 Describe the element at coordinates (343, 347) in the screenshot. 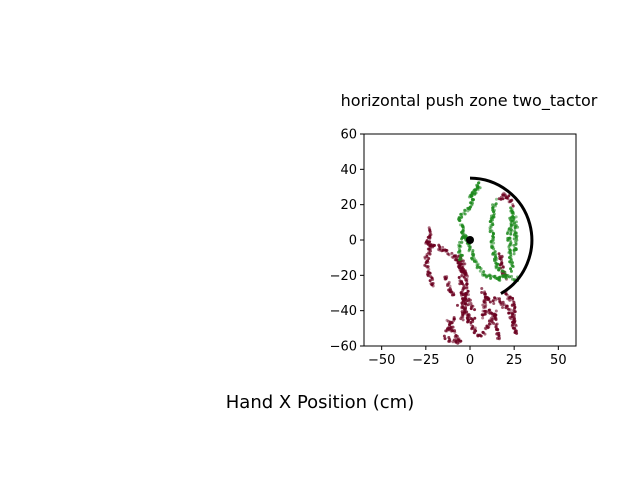

I see `y-tick-label: −60` at that location.